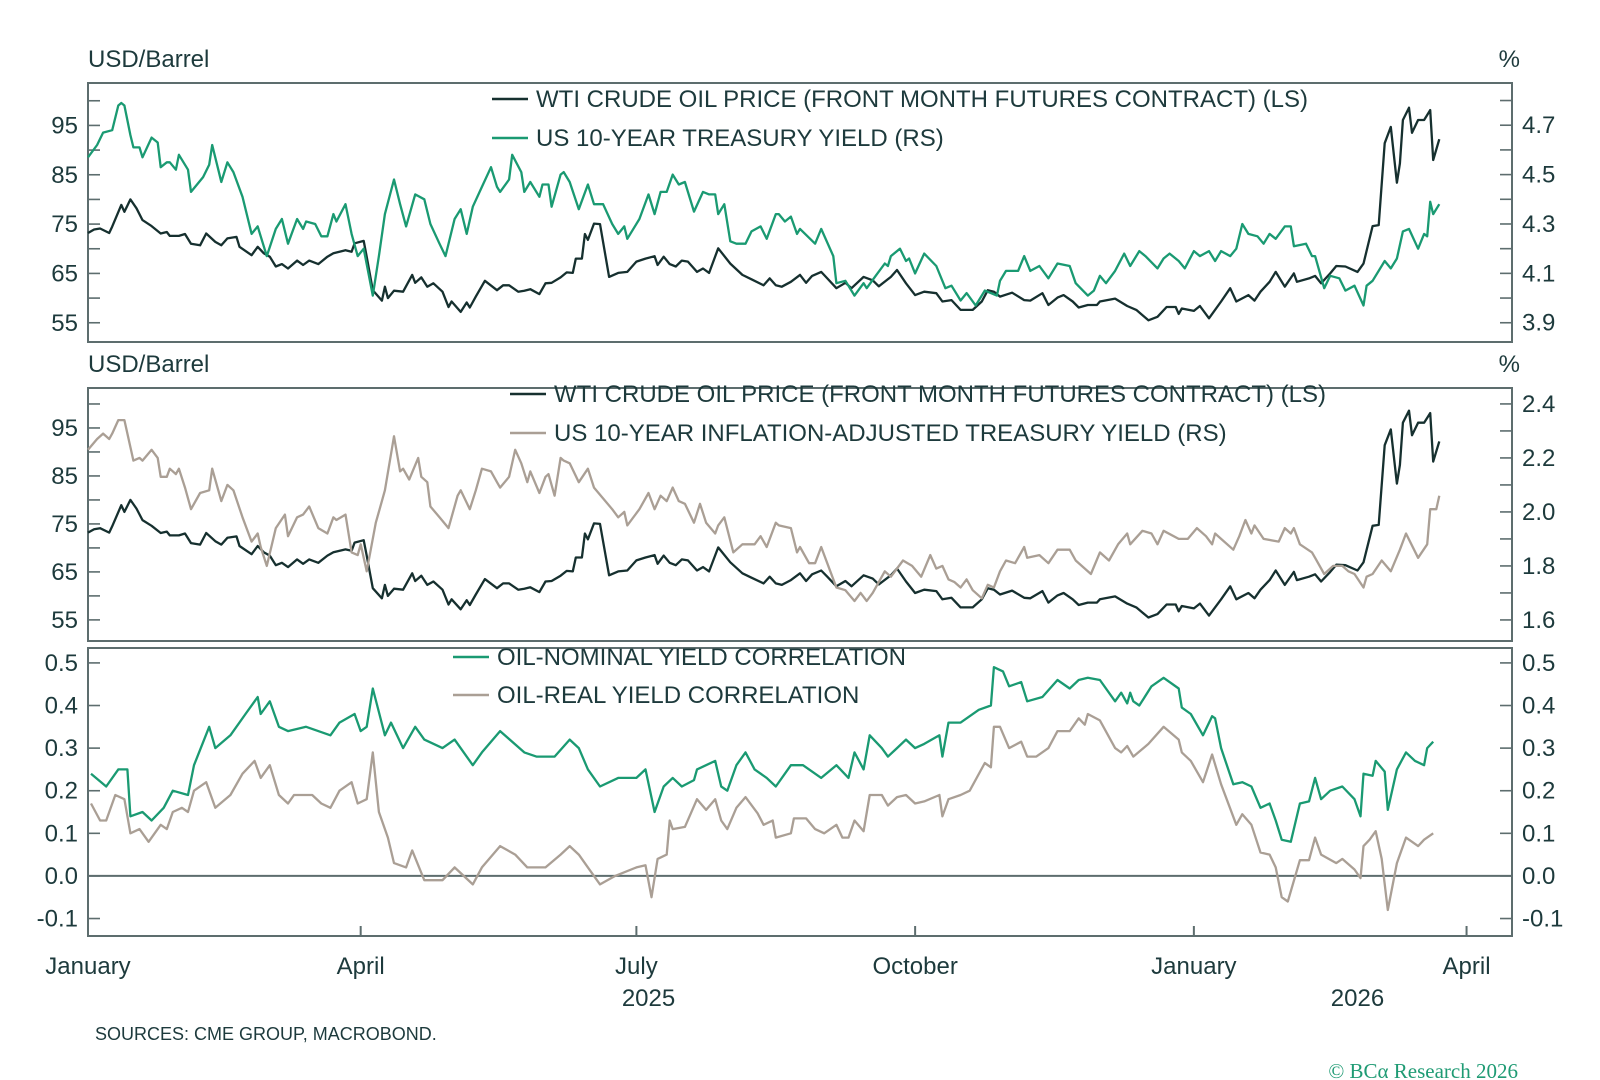 The width and height of the screenshot is (1600, 1080). What do you see at coordinates (61, 833) in the screenshot?
I see `left-axis-tick-label: 0.1` at bounding box center [61, 833].